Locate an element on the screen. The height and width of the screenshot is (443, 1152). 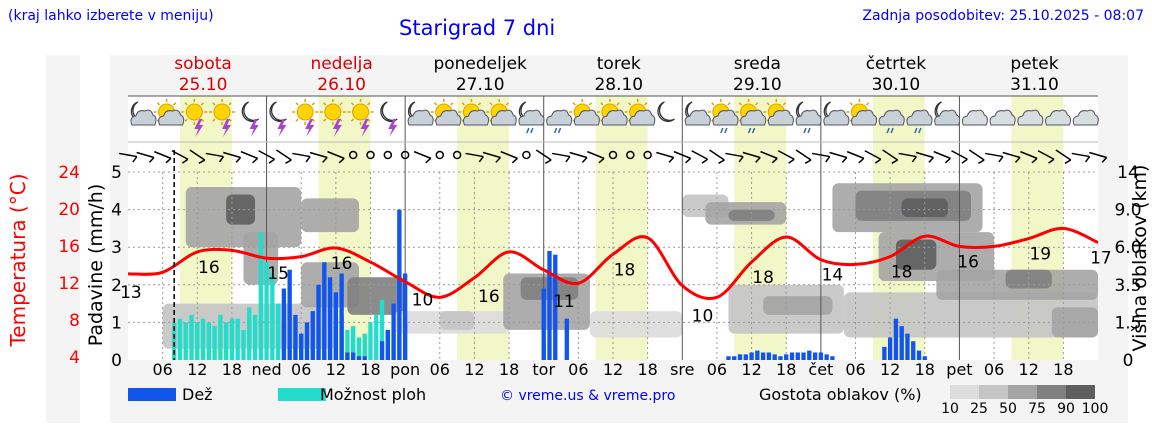
rain-axis-title: Padavine (mm/h) is located at coordinates (96, 265).